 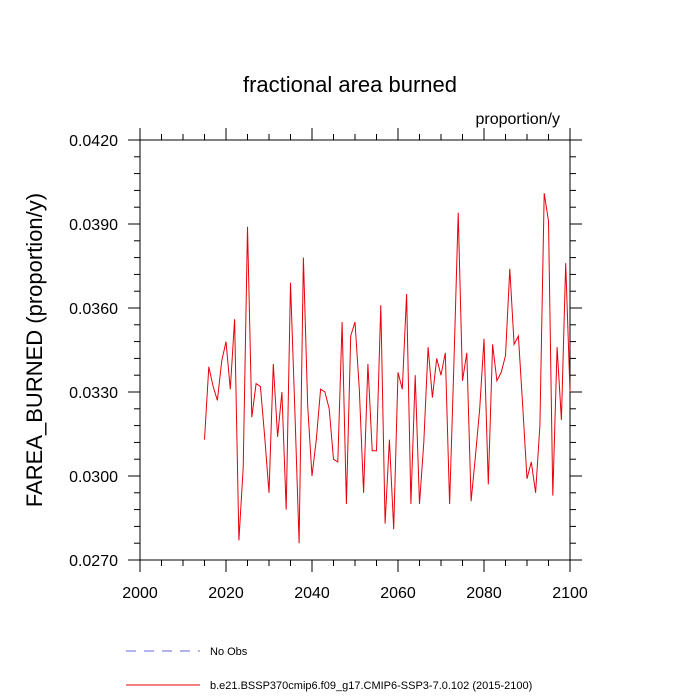 I want to click on y-tick-label: 0.0360, so click(x=93, y=309).